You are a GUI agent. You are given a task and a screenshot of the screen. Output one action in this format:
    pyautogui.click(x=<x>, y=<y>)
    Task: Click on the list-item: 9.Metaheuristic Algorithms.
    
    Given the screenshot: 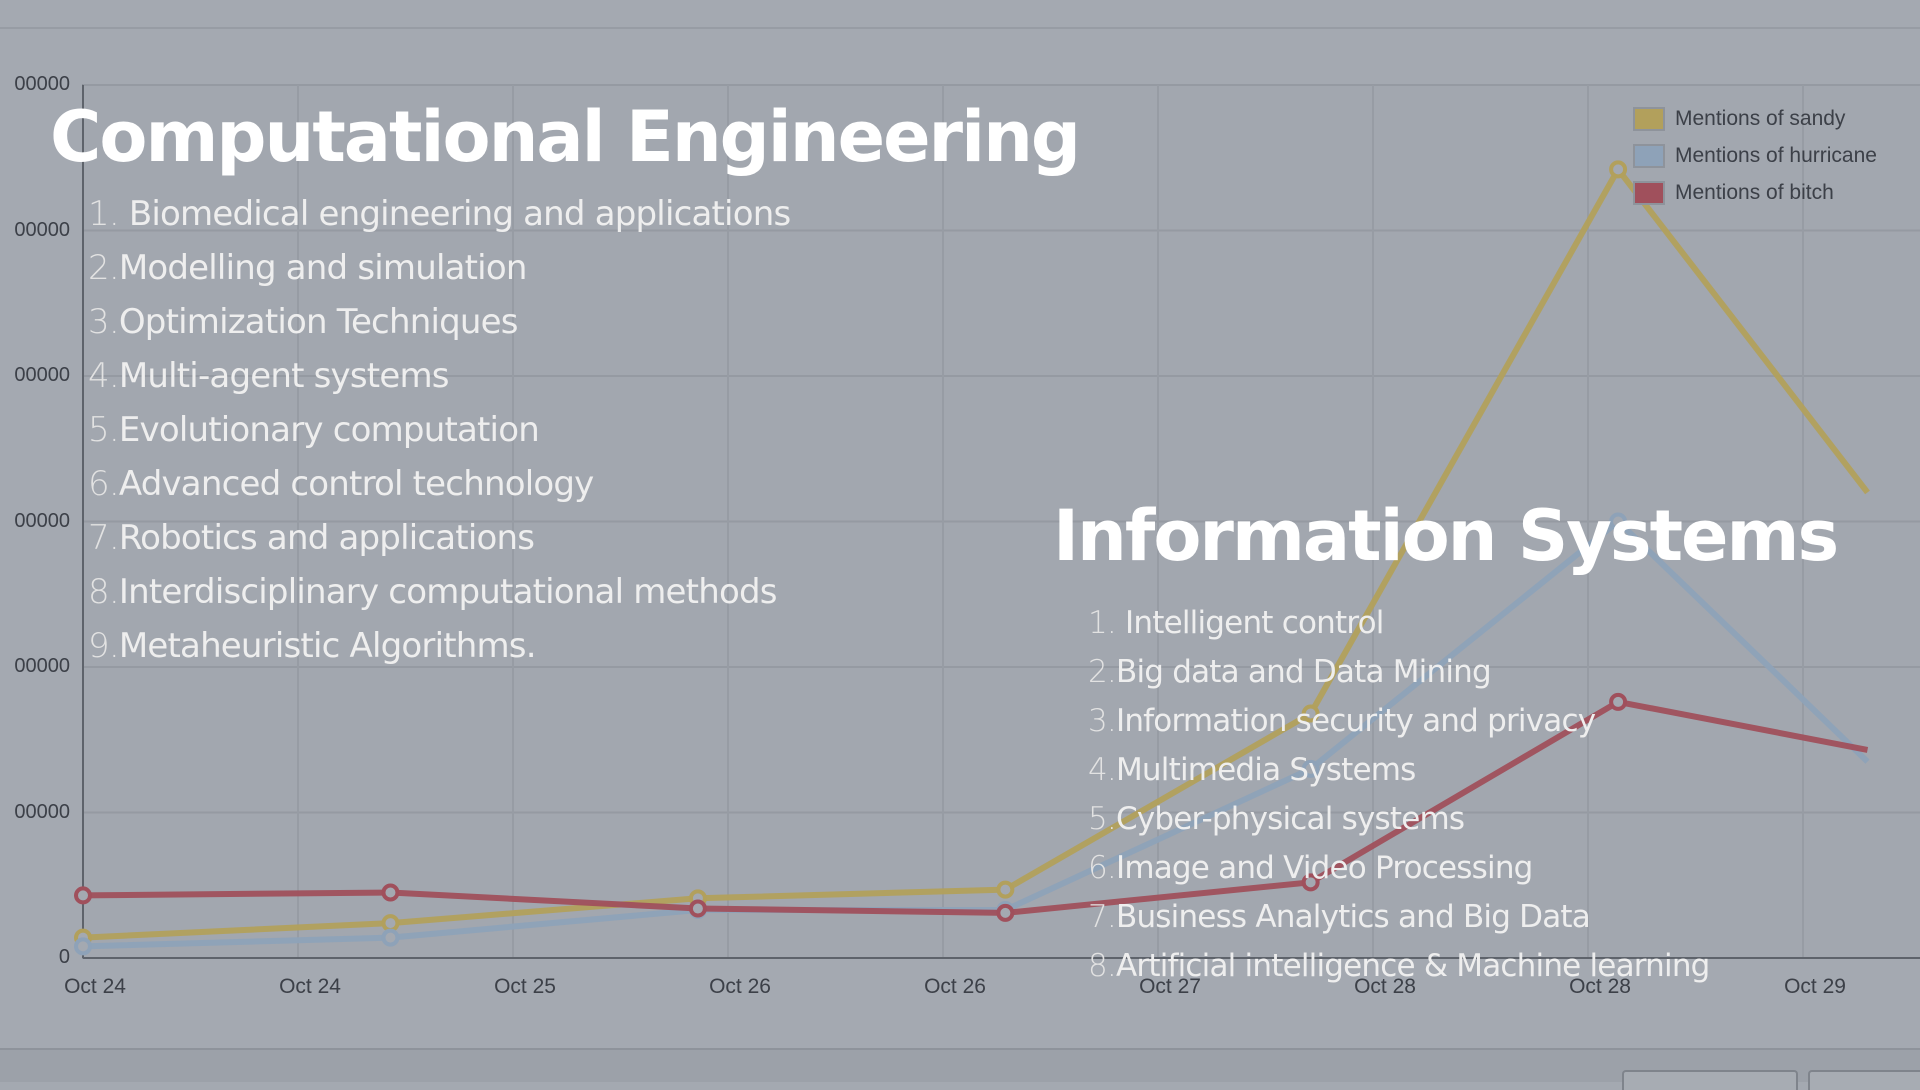 What is the action you would take?
    pyautogui.click(x=312, y=646)
    